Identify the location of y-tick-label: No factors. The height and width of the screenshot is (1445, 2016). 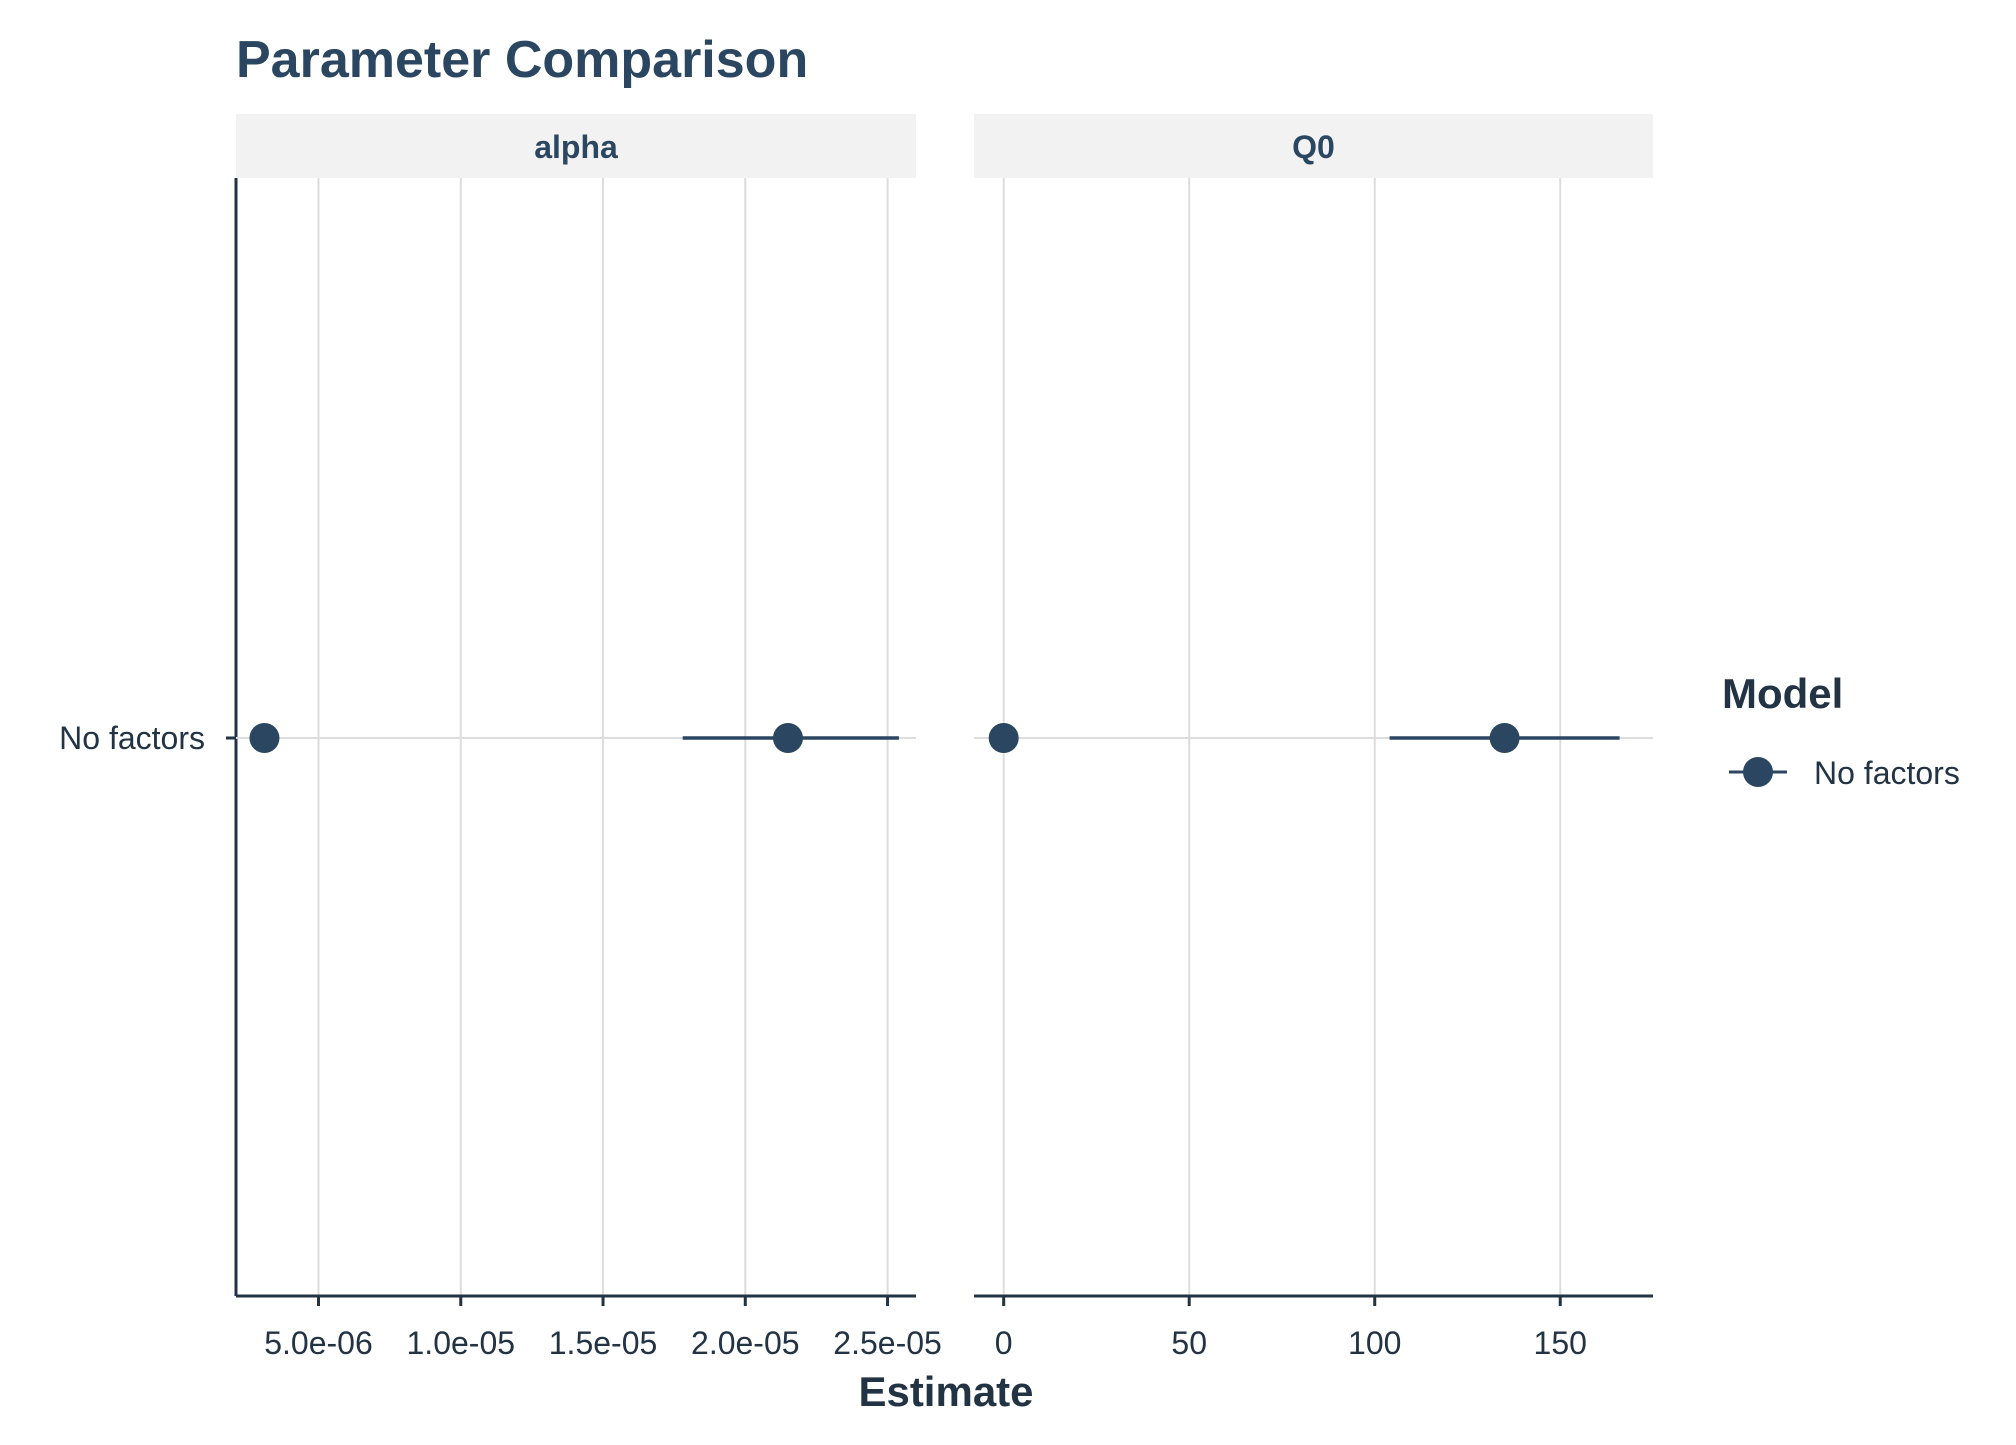
(132, 738).